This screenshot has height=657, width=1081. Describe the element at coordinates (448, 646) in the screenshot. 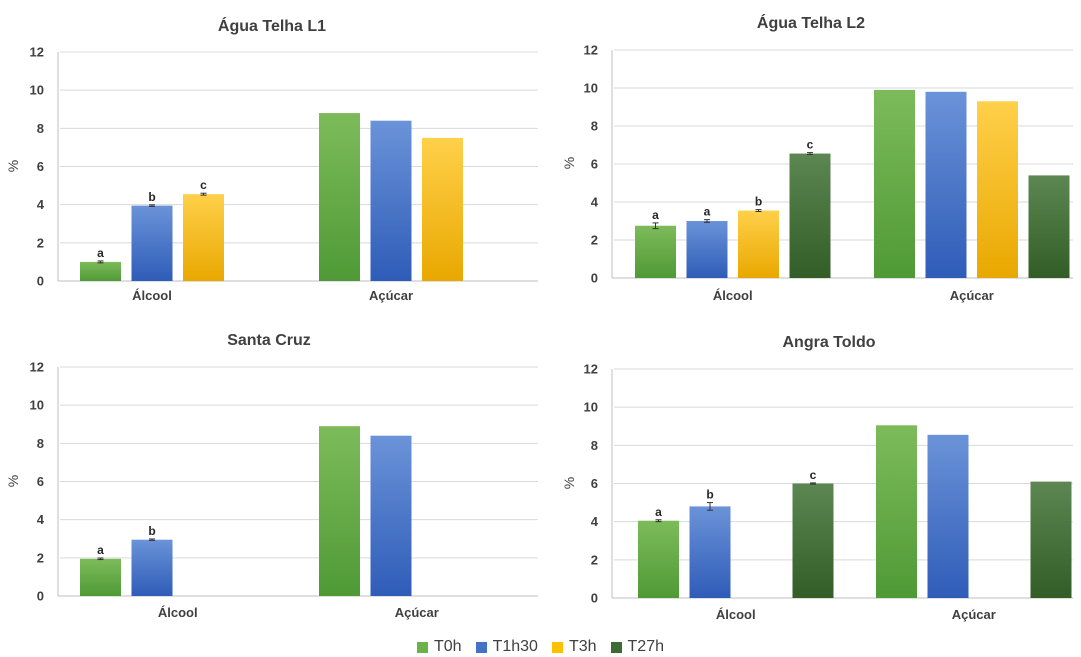

I see `legend-label-t0h: T0h` at that location.